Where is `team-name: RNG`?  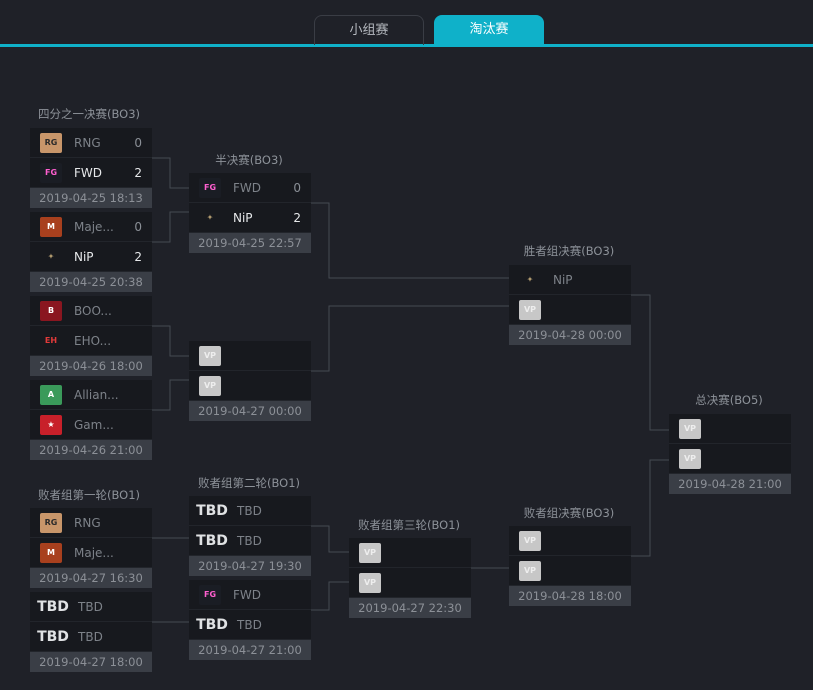 team-name: RNG is located at coordinates (87, 142).